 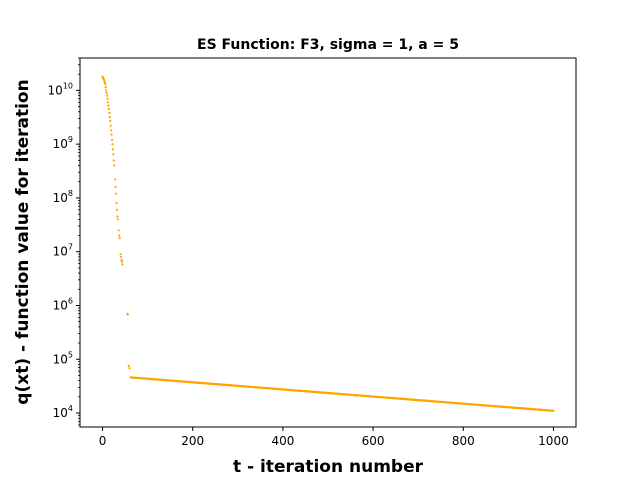 What do you see at coordinates (63, 358) in the screenshot?
I see `y-tick-label: 10⁵` at bounding box center [63, 358].